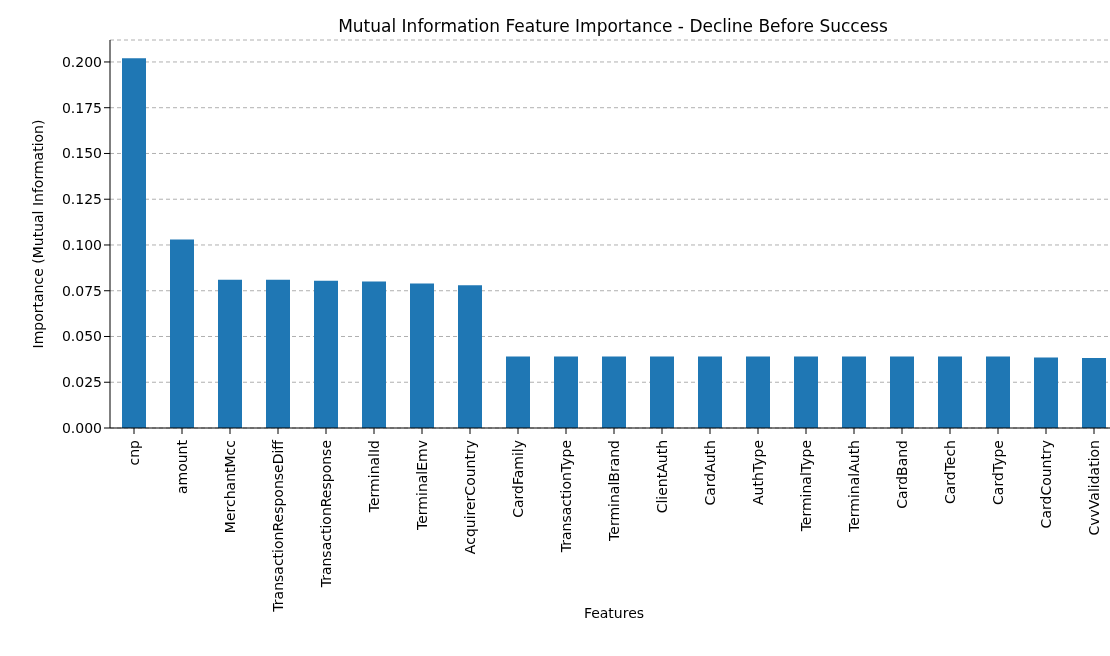  What do you see at coordinates (518, 479) in the screenshot?
I see `x-tick-label: CardFamily` at bounding box center [518, 479].